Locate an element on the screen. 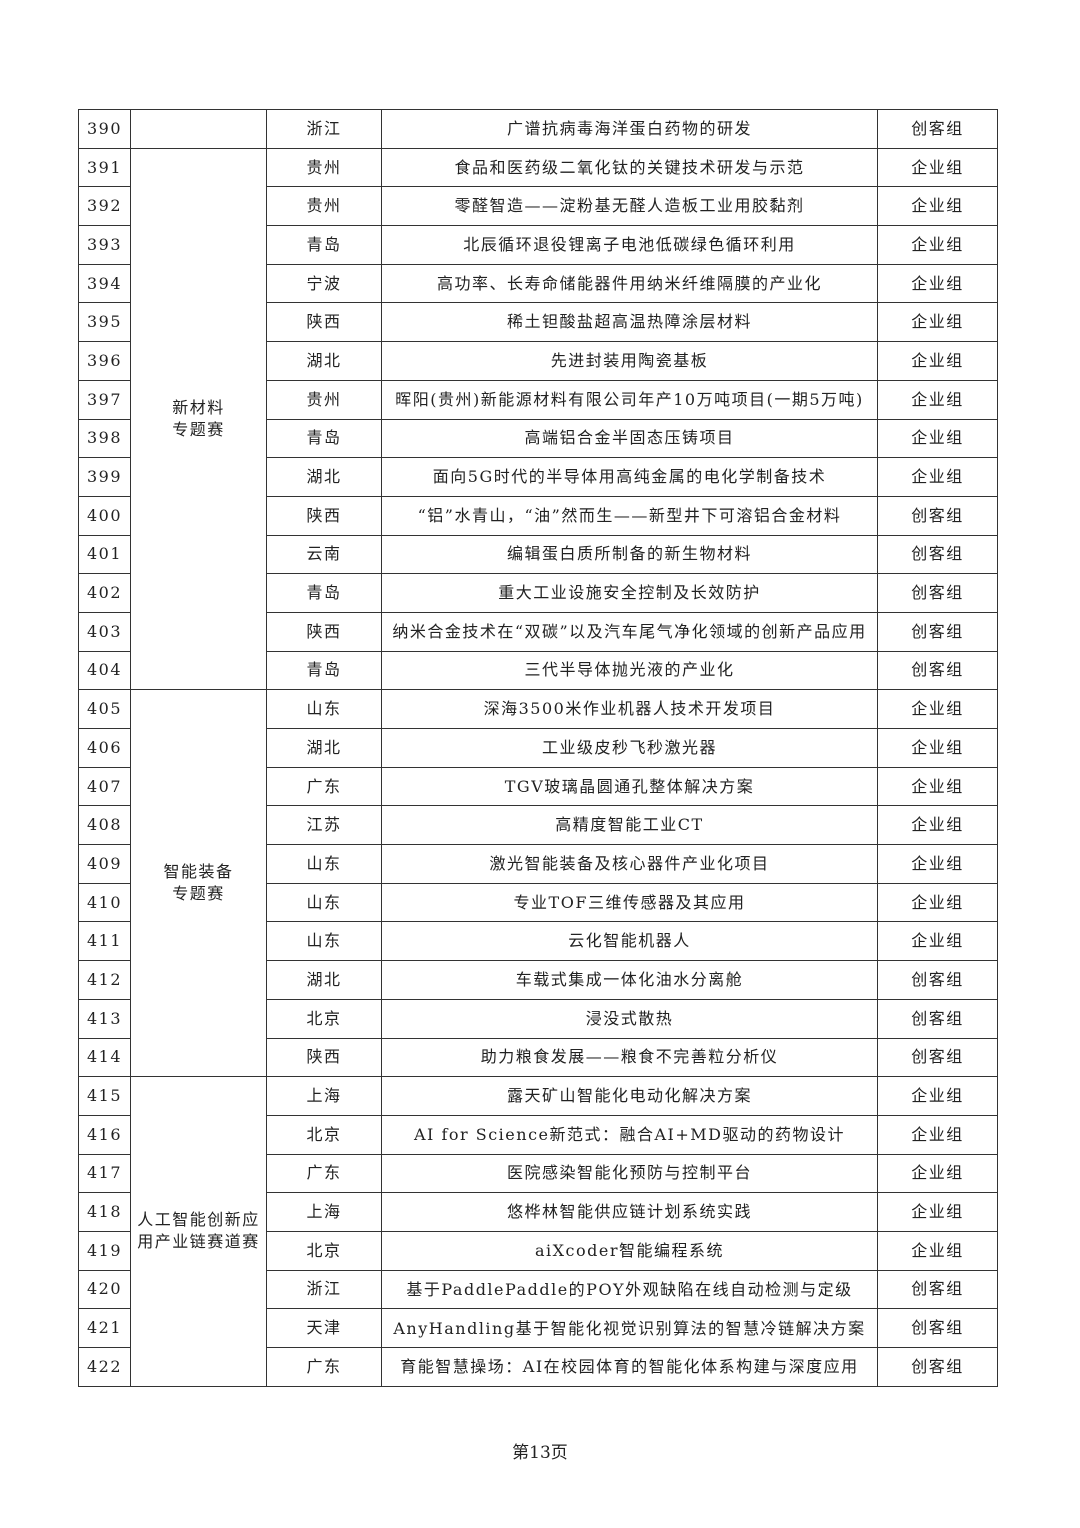 The height and width of the screenshot is (1528, 1080). table-row: 397 贵州 晖阳(贵州)新能源材料有限公司年产10万吨项目(一期5万吨) 企业组 is located at coordinates (538, 399).